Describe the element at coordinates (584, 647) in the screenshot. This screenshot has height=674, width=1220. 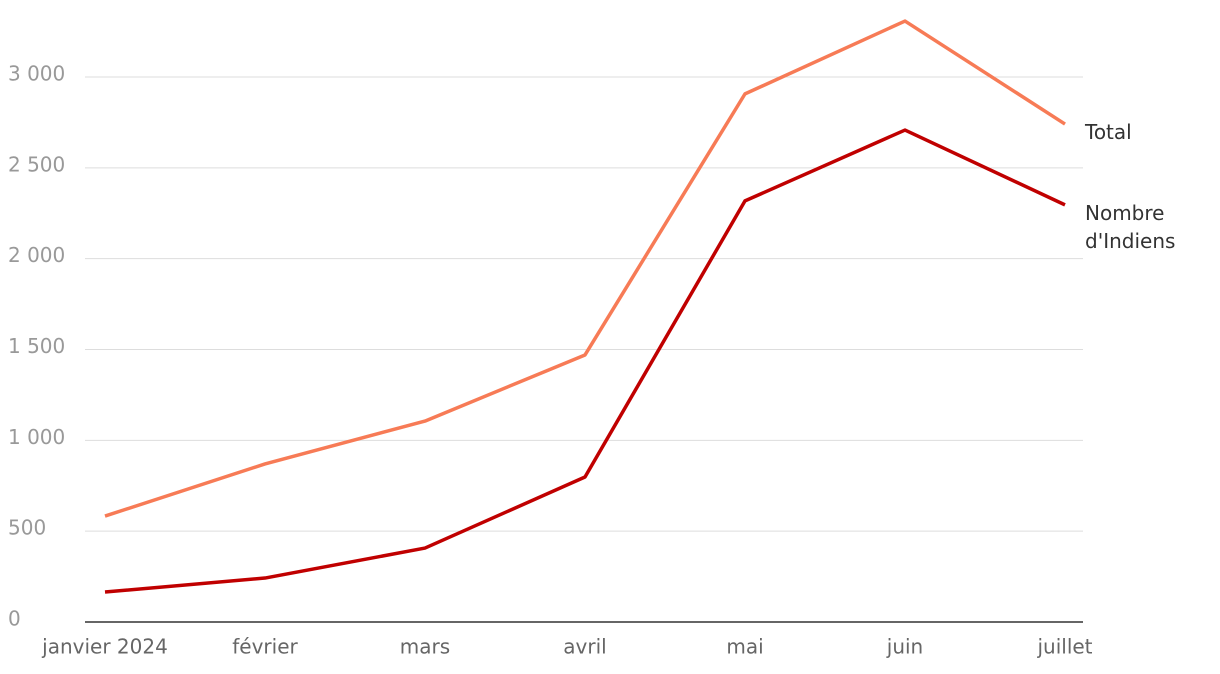
I see `x-tick-label: avril` at that location.